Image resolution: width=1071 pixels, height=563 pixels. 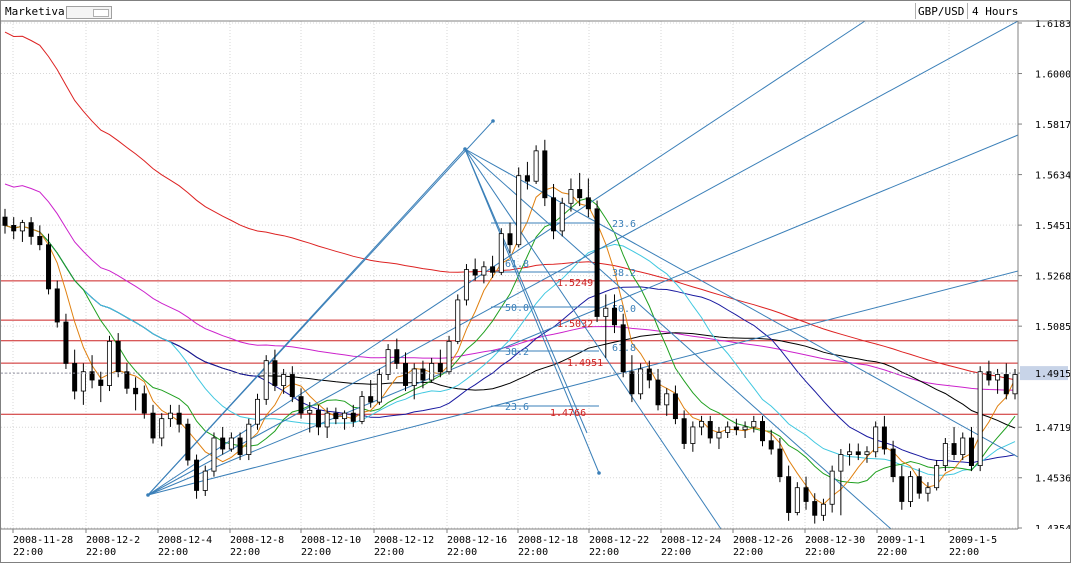 I want to click on price-level-label: 1.4951, so click(x=585, y=363).